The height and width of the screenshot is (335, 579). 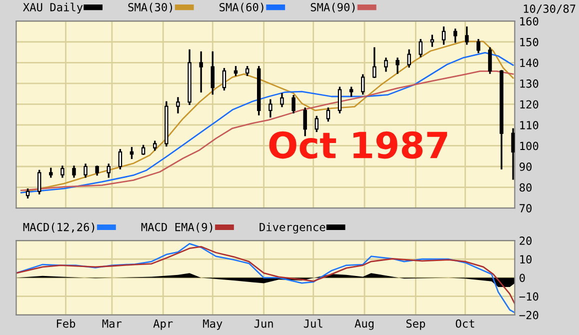 What do you see at coordinates (529, 125) in the screenshot?
I see `y-tick-label: 110` at bounding box center [529, 125].